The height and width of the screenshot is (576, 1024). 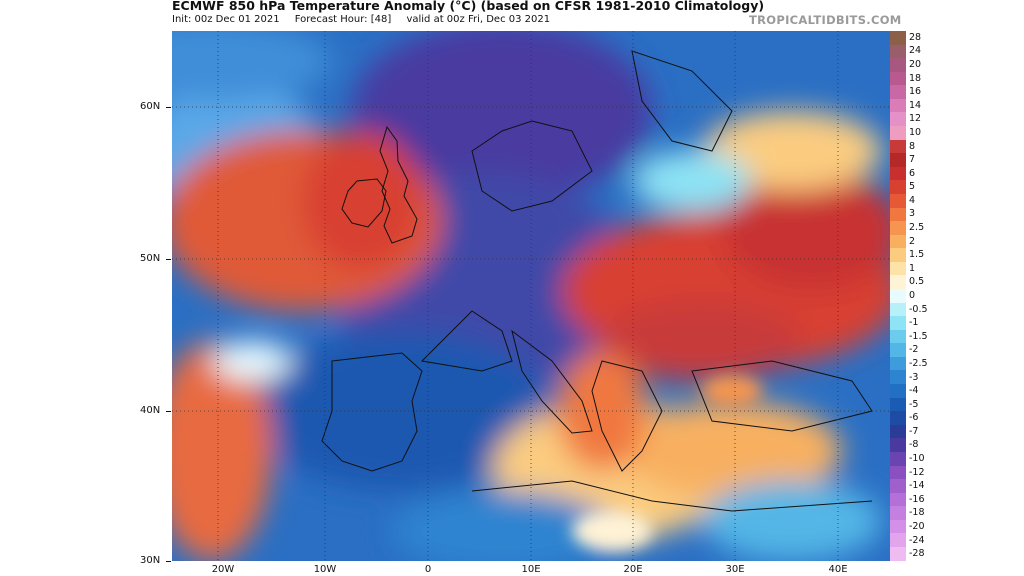 I want to click on colorbar-label: -1.5, so click(x=918, y=336).